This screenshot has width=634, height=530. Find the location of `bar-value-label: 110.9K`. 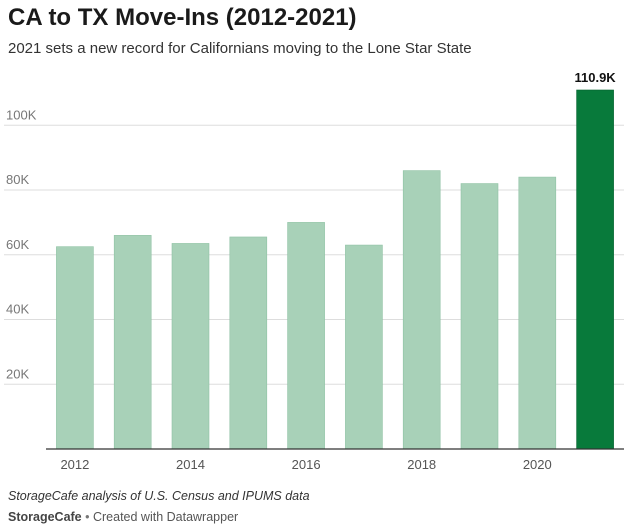

bar-value-label: 110.9K is located at coordinates (595, 77).